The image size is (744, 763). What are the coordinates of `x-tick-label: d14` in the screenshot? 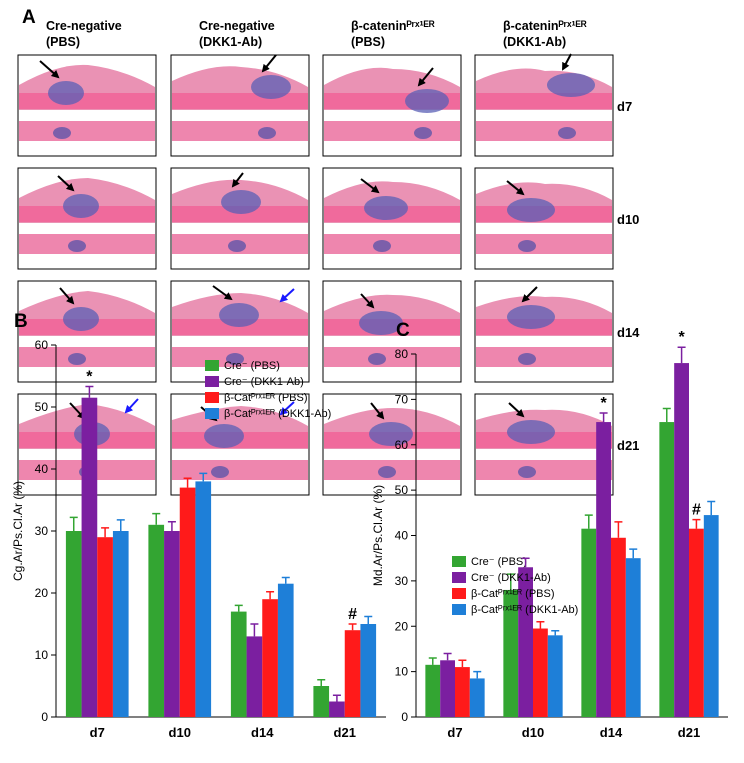 It's located at (262, 732).